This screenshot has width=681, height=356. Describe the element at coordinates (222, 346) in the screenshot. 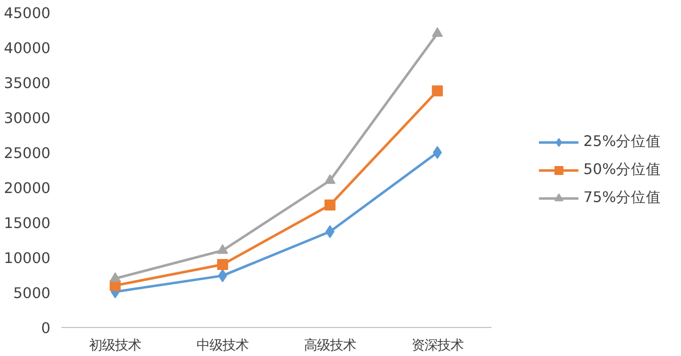

I see `x-tick-label: 中级技术` at that location.